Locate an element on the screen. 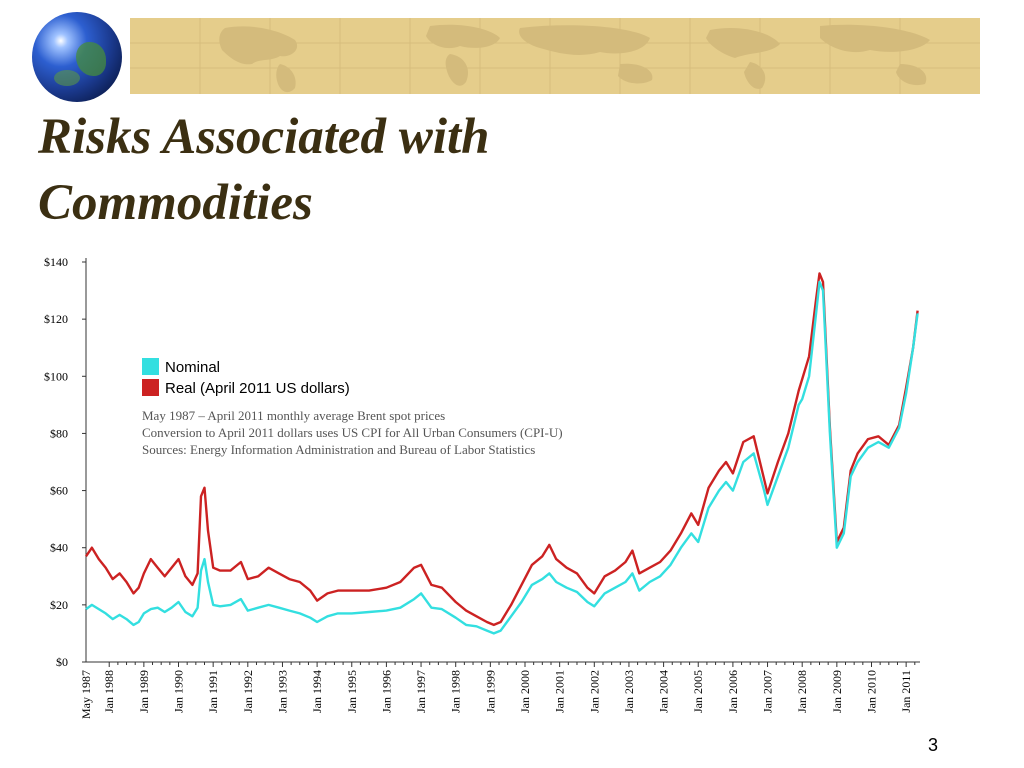  y-tick-label: $20 is located at coordinates (59, 605).